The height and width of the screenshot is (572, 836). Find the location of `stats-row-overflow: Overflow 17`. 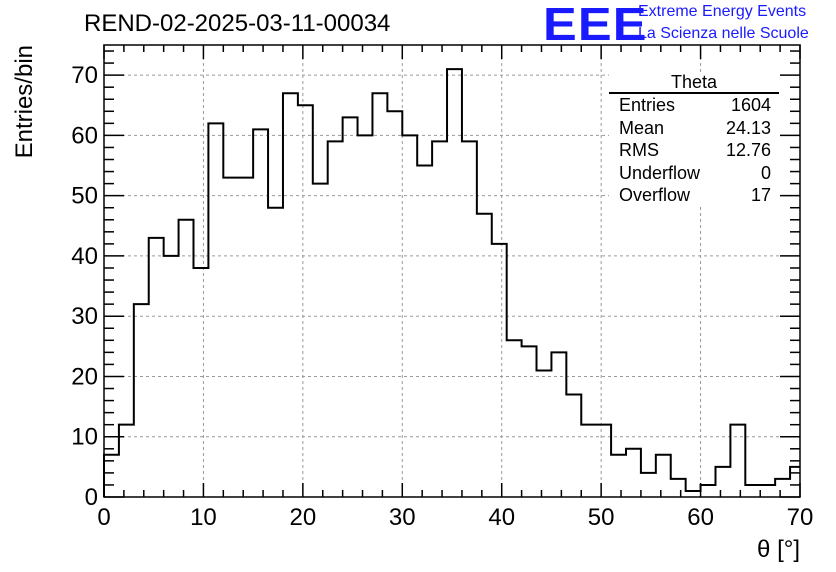

stats-row-overflow: Overflow 17 is located at coordinates (694, 195).